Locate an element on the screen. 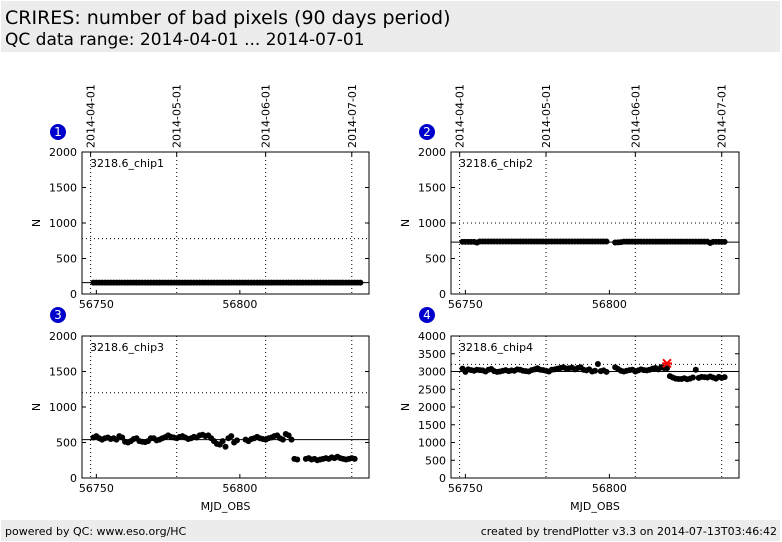 Image resolution: width=782 pixels, height=542 pixels. panel-2-x-tick-label: 56800 is located at coordinates (609, 304).